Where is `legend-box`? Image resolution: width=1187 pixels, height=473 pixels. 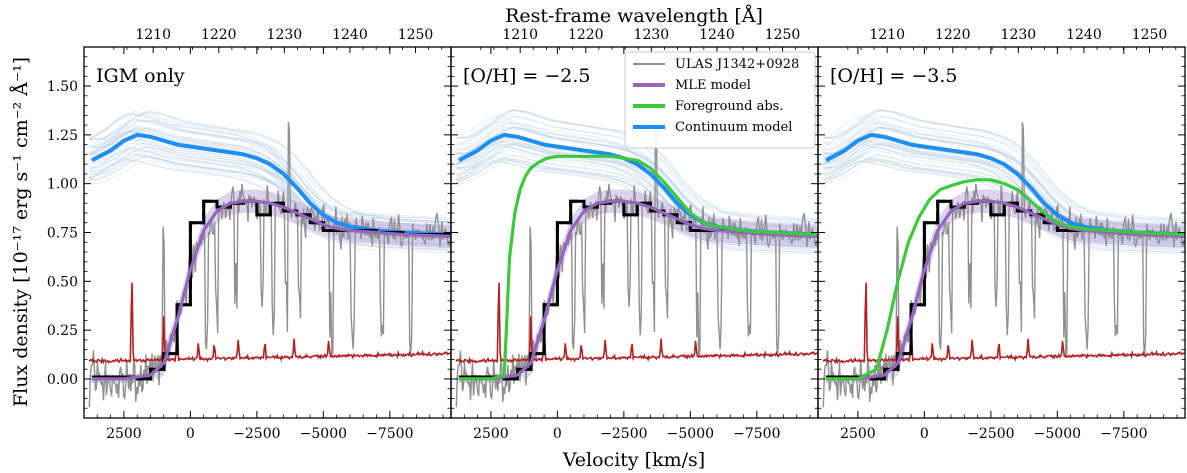 legend-box is located at coordinates (720, 100).